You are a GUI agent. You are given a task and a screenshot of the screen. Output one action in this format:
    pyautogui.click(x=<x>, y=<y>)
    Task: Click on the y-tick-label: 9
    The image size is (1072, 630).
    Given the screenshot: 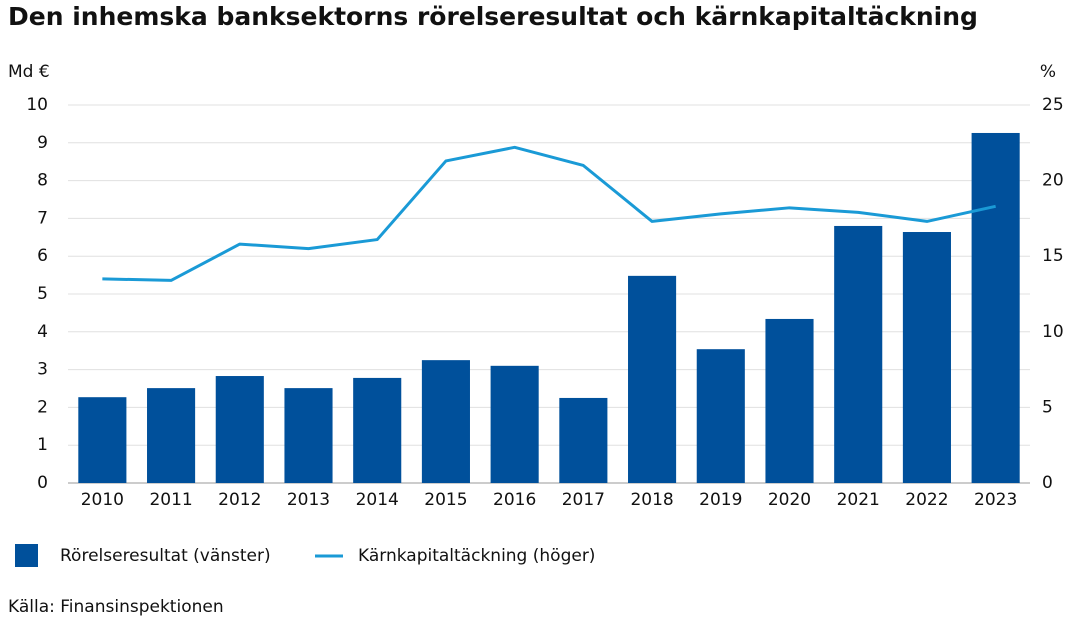 What is the action you would take?
    pyautogui.click(x=42, y=143)
    